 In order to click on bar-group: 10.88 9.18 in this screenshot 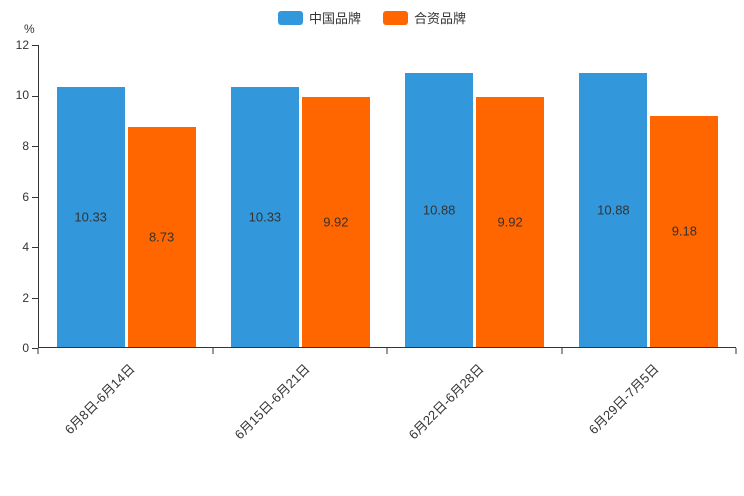, I will do `click(649, 196)`.